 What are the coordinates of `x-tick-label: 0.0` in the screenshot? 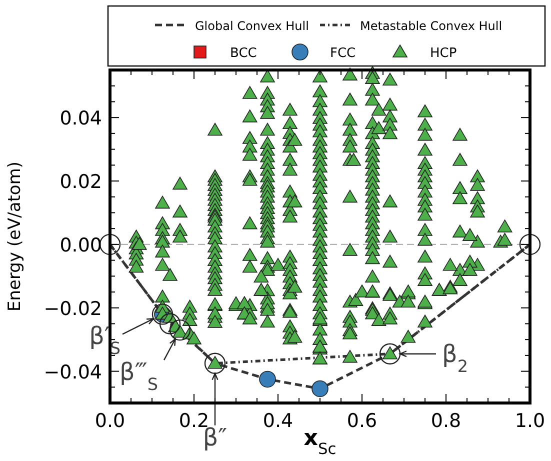 It's located at (110, 421).